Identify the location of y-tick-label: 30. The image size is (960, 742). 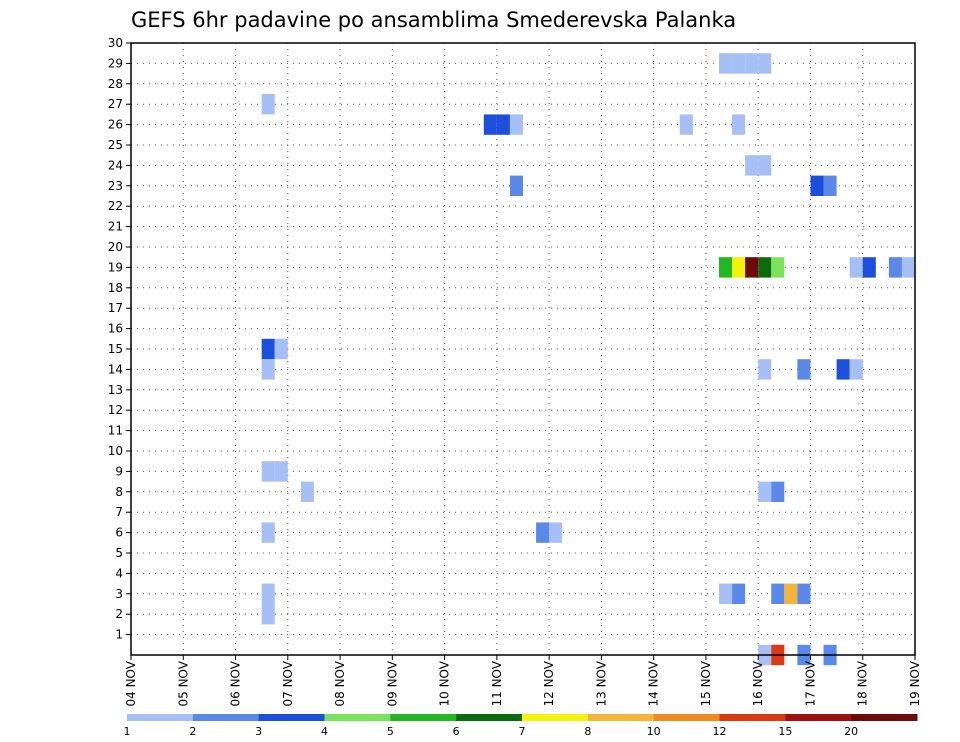
(115, 43).